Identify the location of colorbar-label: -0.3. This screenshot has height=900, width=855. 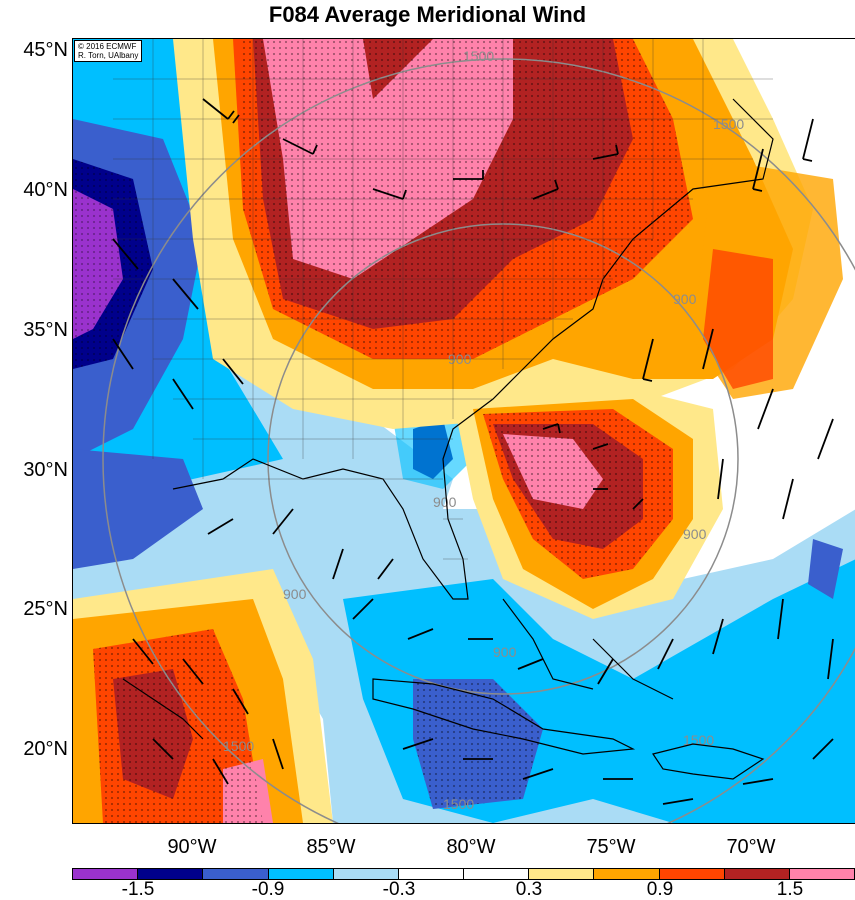
(399, 889).